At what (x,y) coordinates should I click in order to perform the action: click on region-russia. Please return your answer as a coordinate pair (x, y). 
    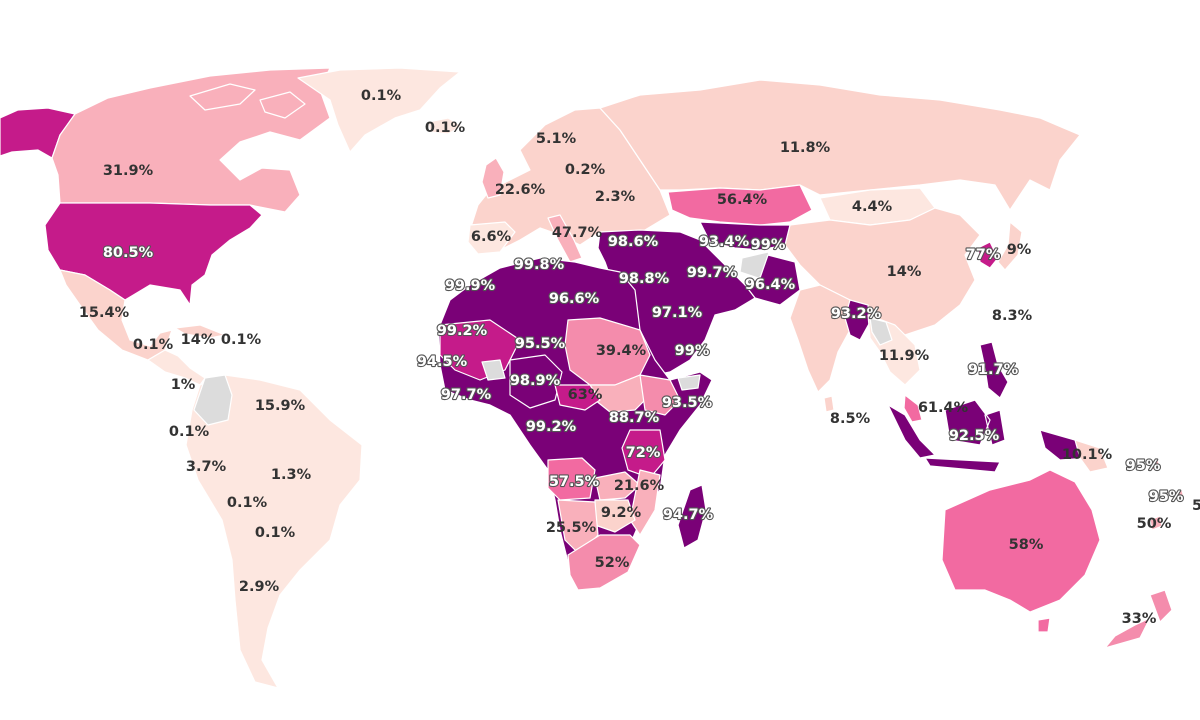
    Looking at the image, I should click on (840, 145).